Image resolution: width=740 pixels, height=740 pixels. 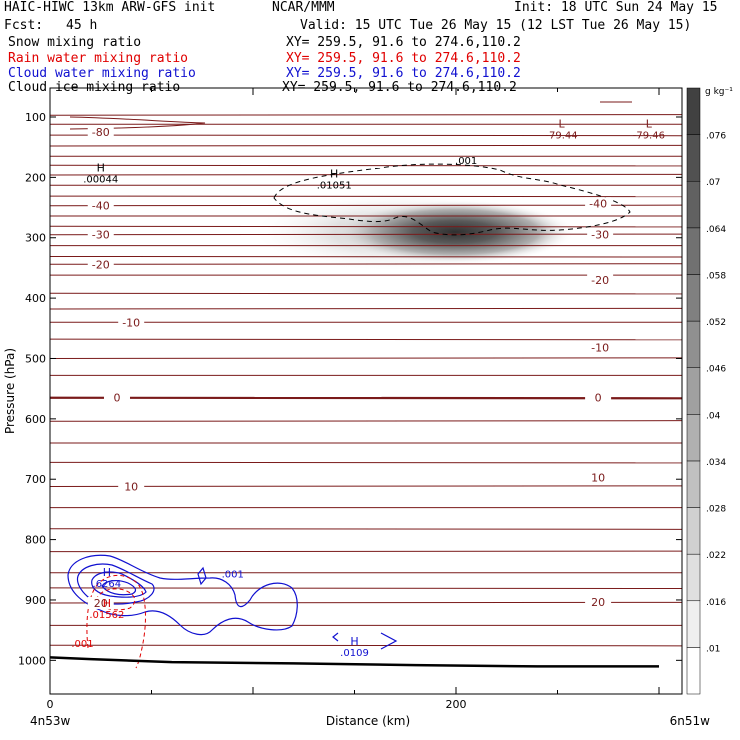 What do you see at coordinates (107, 584) in the screenshot?
I see `extremum-value: .6264` at bounding box center [107, 584].